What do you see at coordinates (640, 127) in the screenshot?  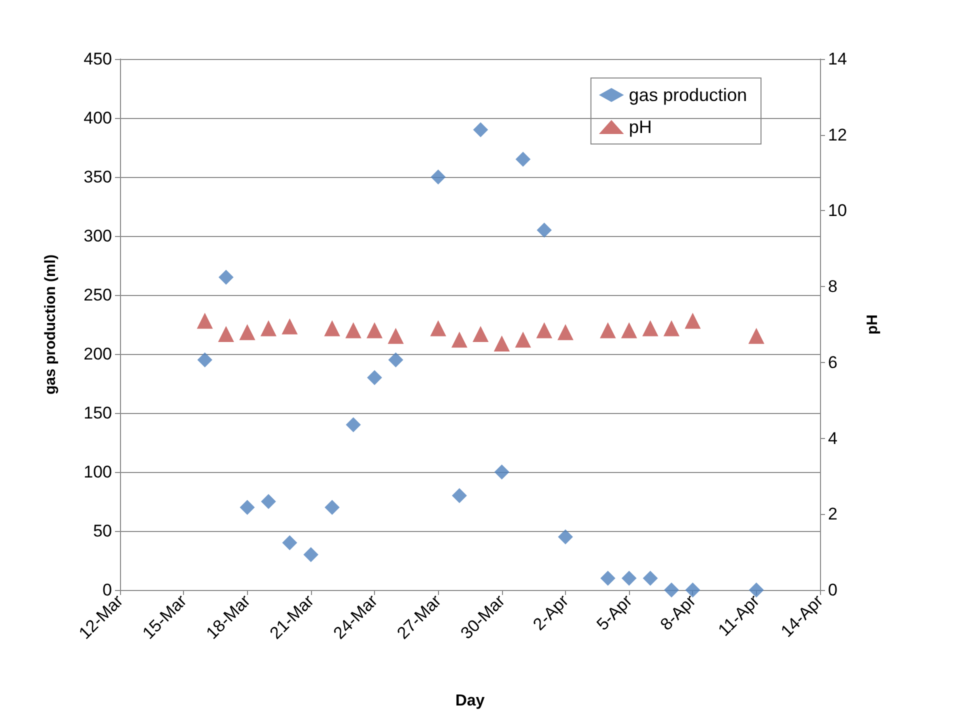 I see `legend-label: pH` at bounding box center [640, 127].